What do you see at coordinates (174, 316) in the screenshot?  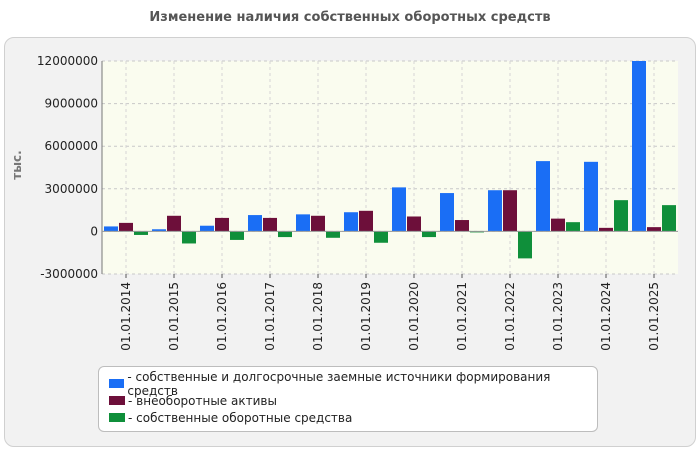 I see `x-tick-label: 01.01.2015` at bounding box center [174, 316].